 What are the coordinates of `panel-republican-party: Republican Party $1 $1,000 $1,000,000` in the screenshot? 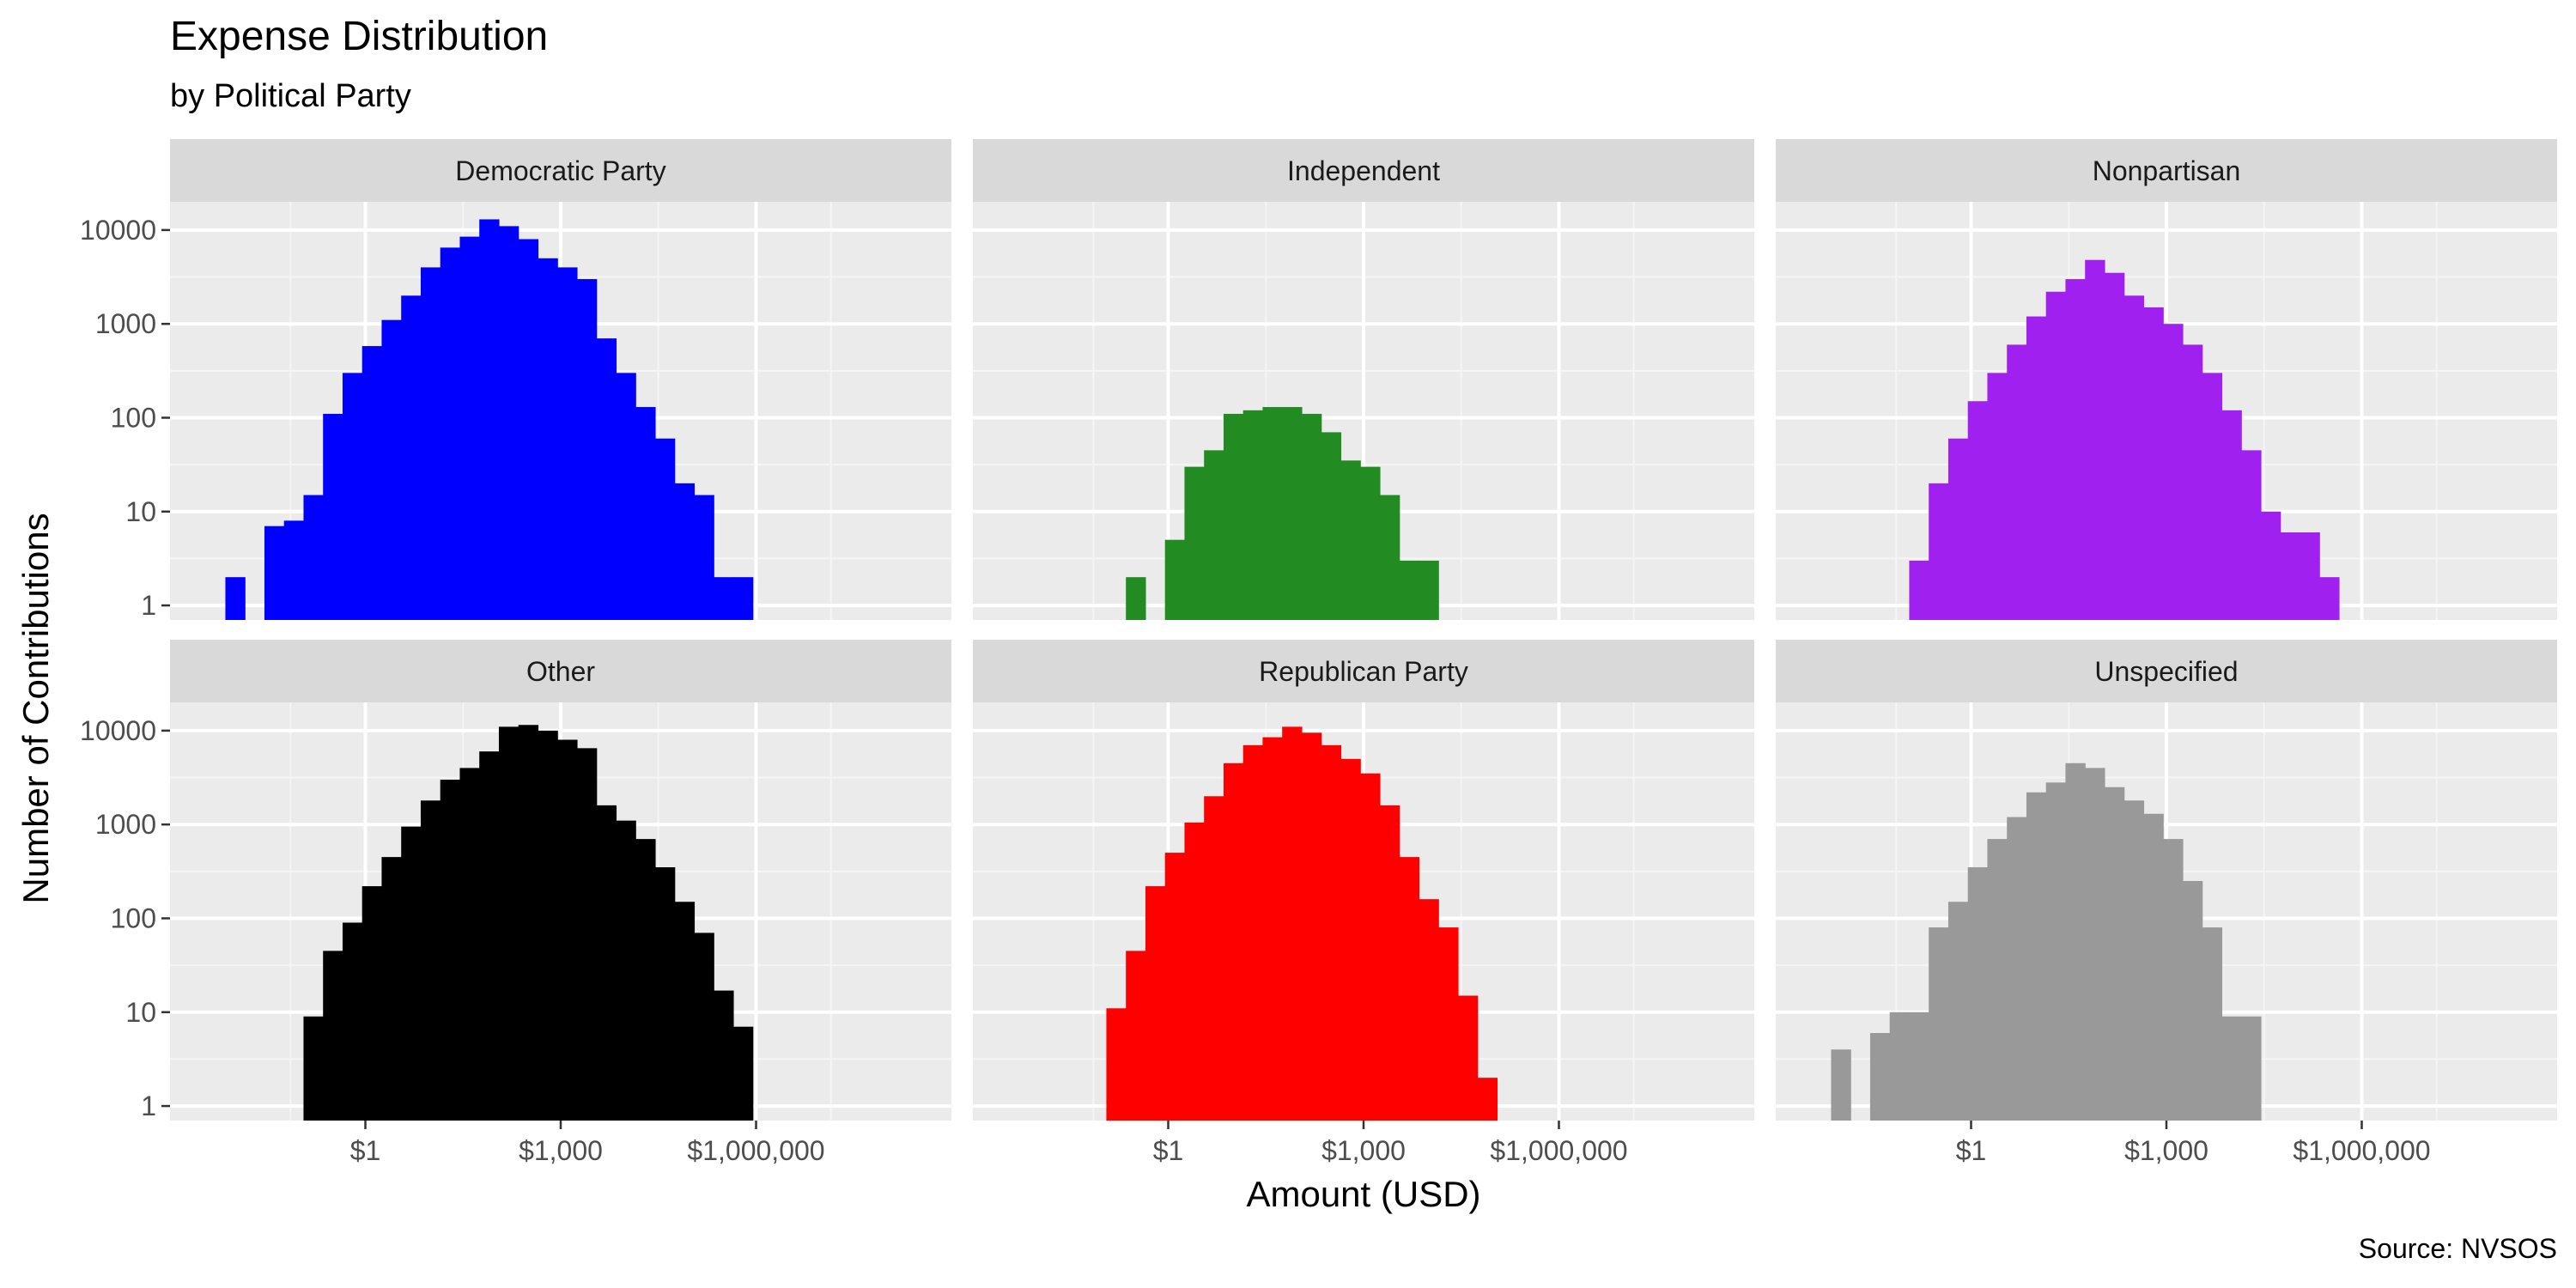 It's located at (1363, 903).